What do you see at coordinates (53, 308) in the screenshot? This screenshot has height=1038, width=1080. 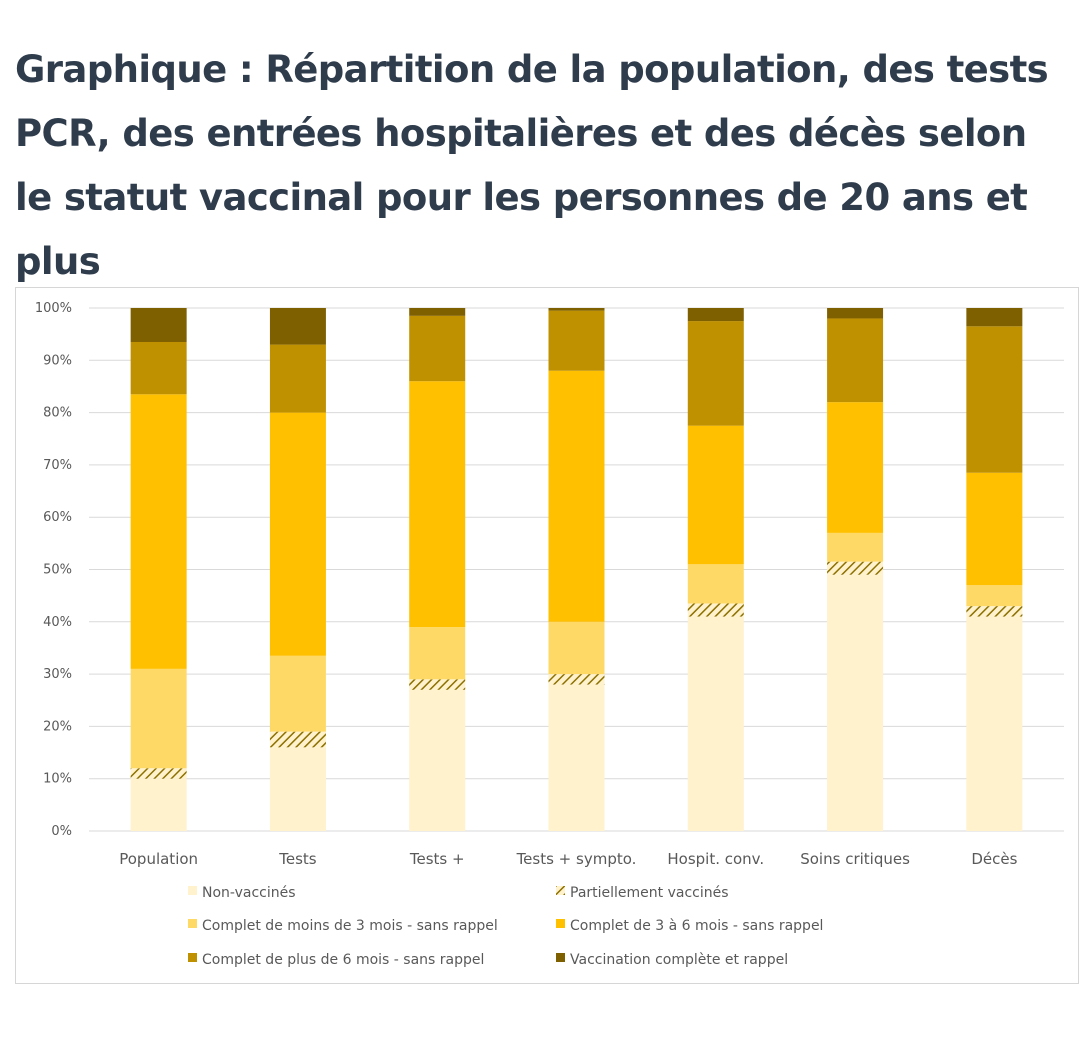 I see `y-tick-label: 100%` at bounding box center [53, 308].